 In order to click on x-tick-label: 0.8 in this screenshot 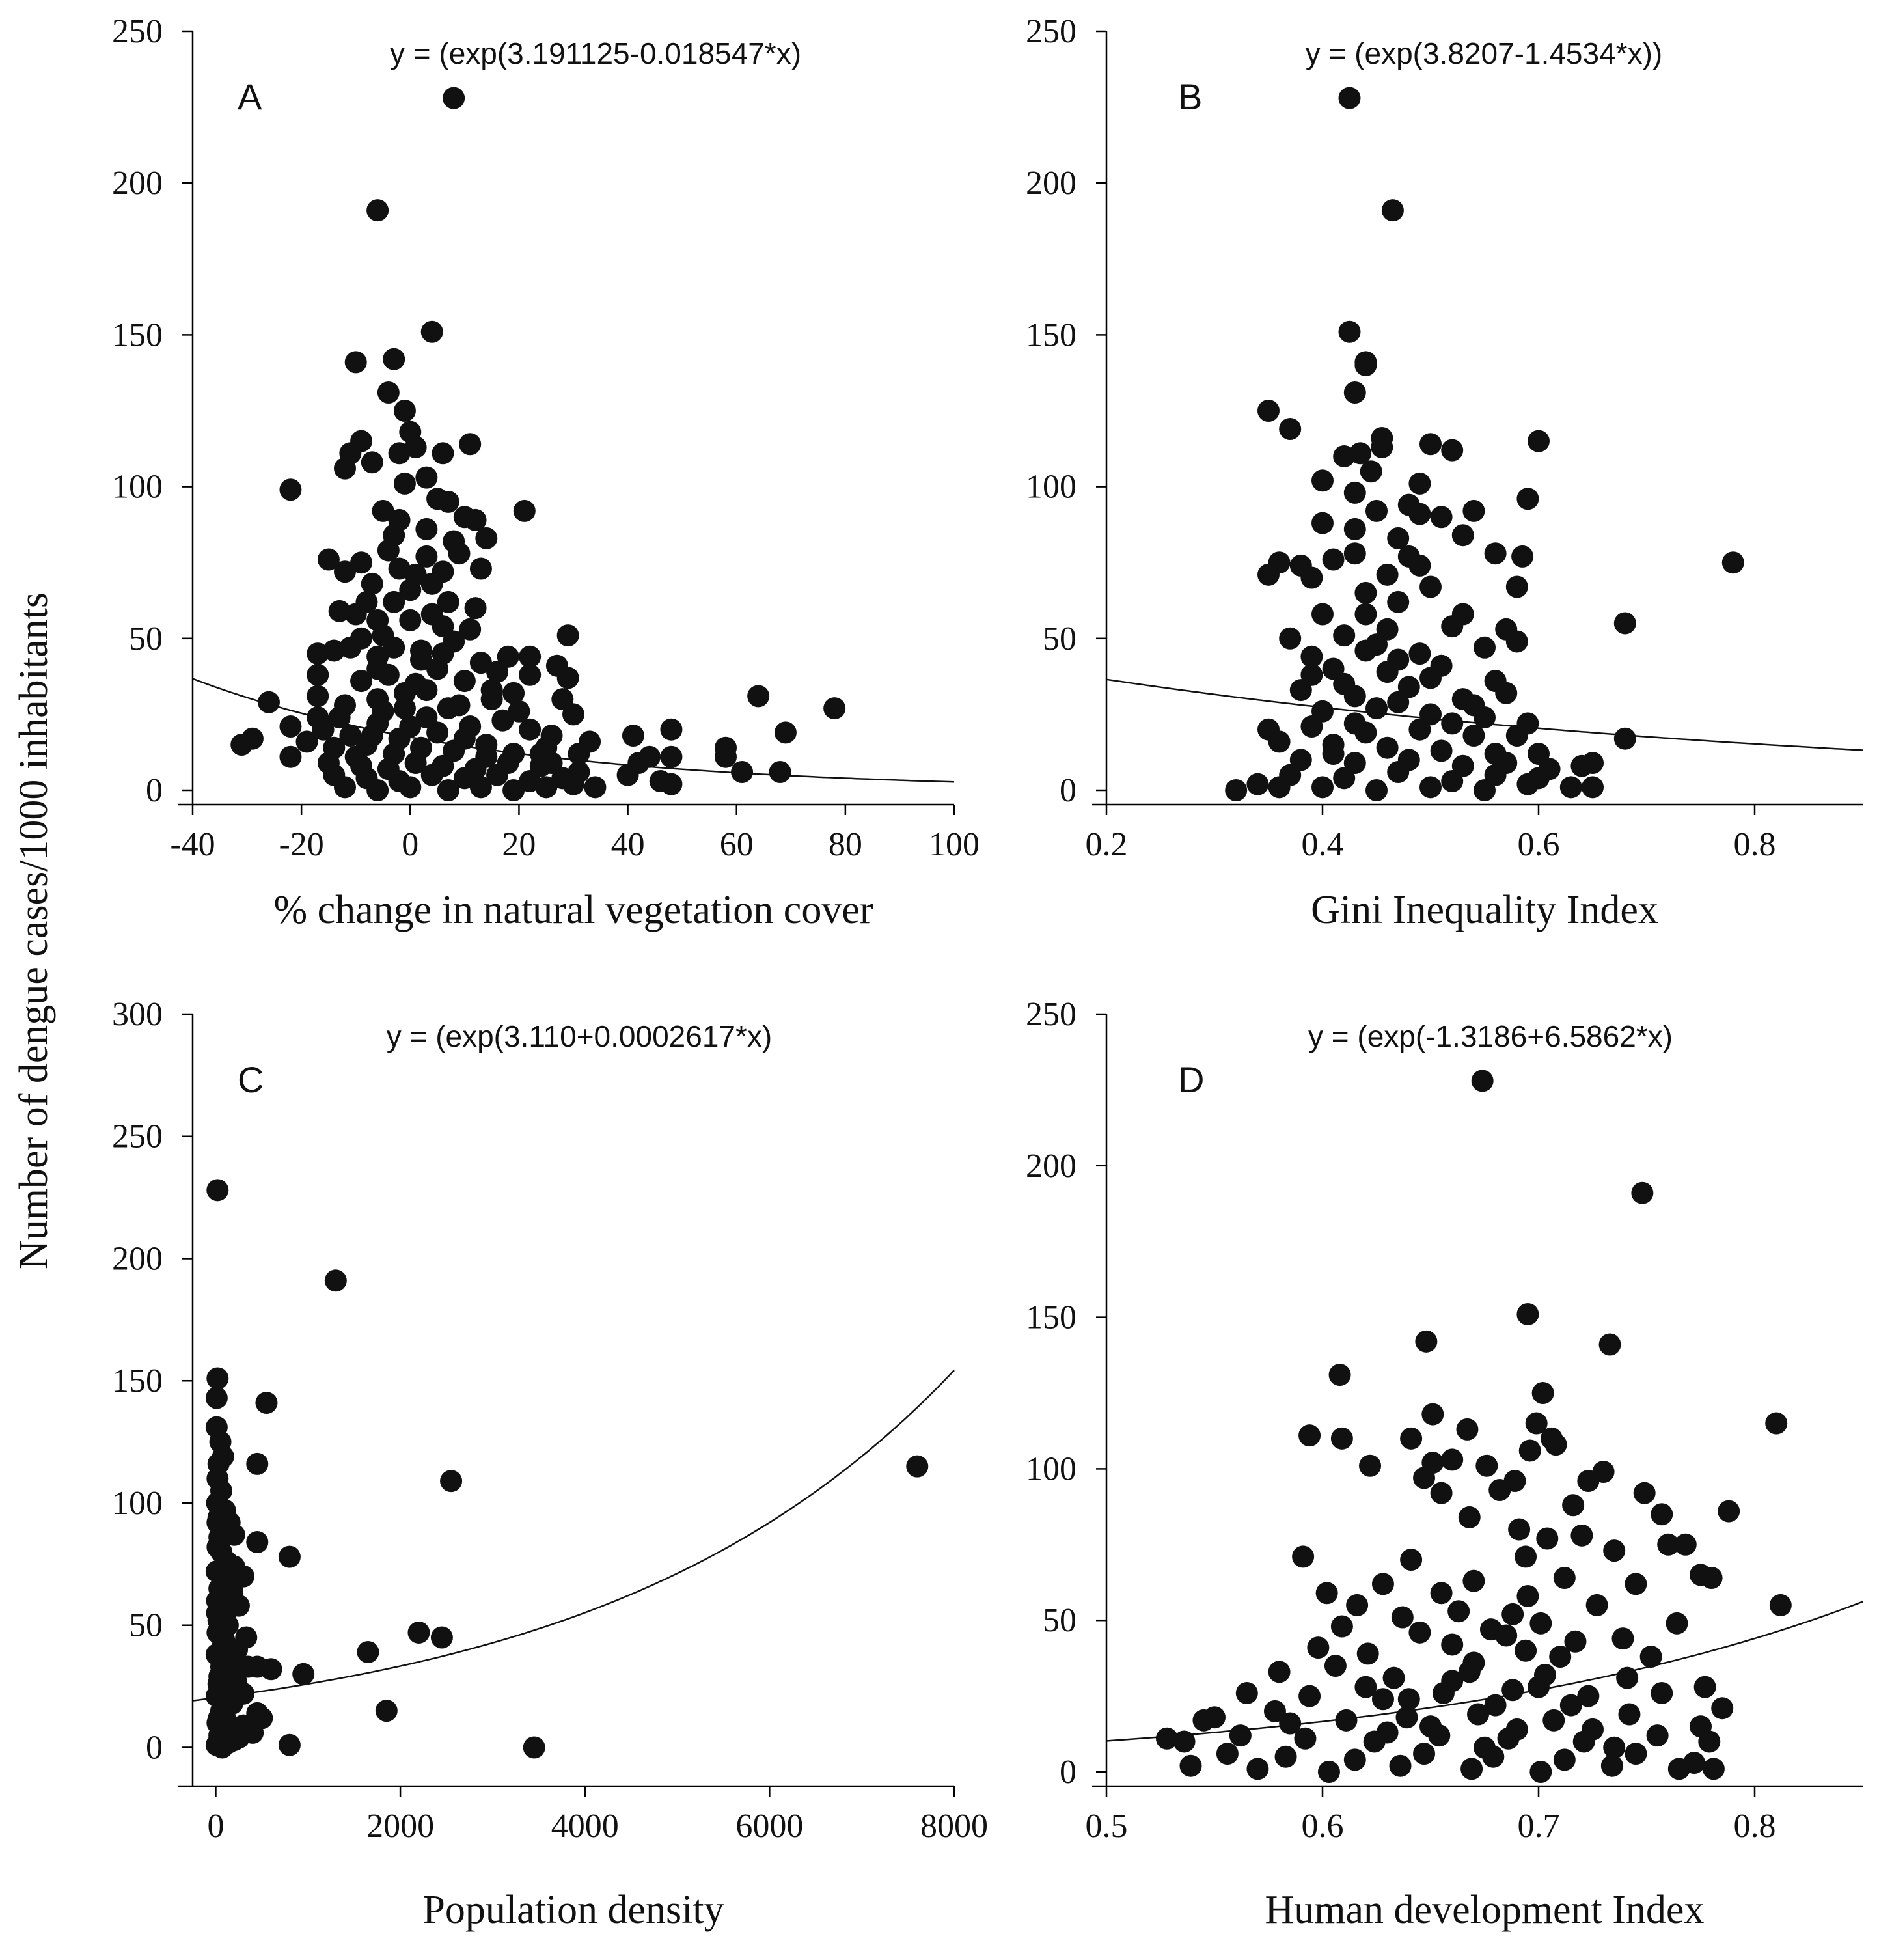, I will do `click(1755, 1826)`.